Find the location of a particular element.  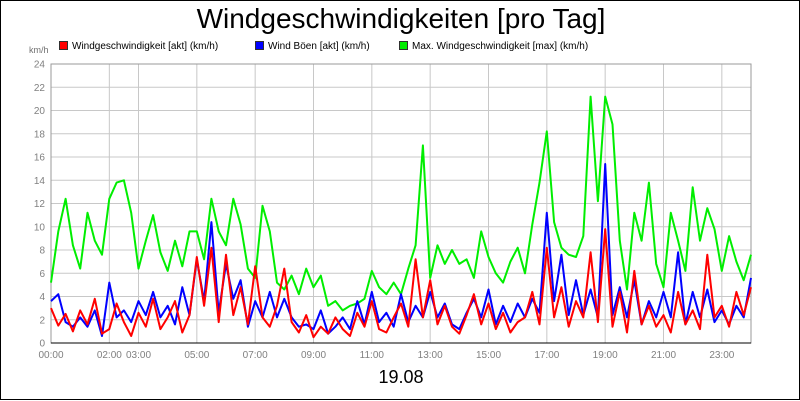

x-tick-label: 11:00 is located at coordinates (372, 355).